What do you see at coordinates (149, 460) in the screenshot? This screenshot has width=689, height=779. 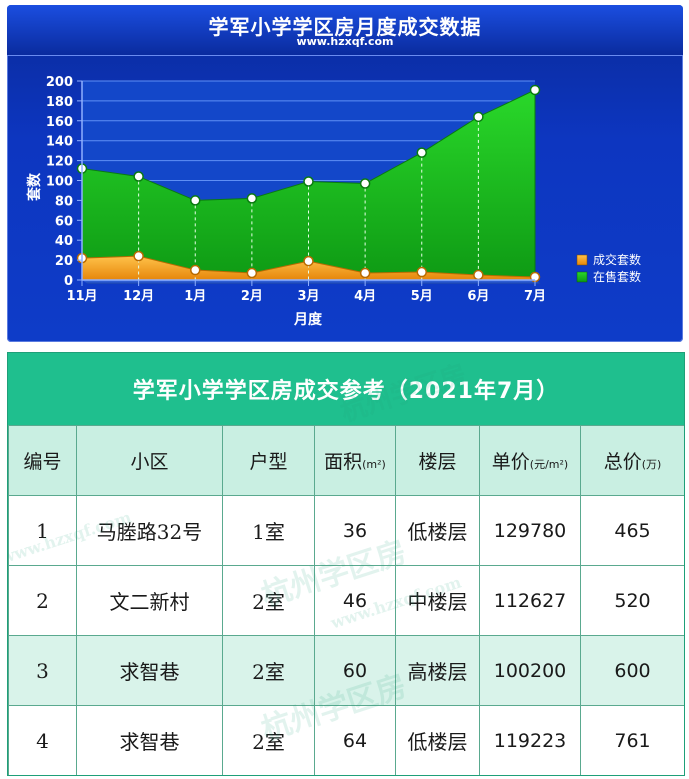 I see `header-cell: 小区` at bounding box center [149, 460].